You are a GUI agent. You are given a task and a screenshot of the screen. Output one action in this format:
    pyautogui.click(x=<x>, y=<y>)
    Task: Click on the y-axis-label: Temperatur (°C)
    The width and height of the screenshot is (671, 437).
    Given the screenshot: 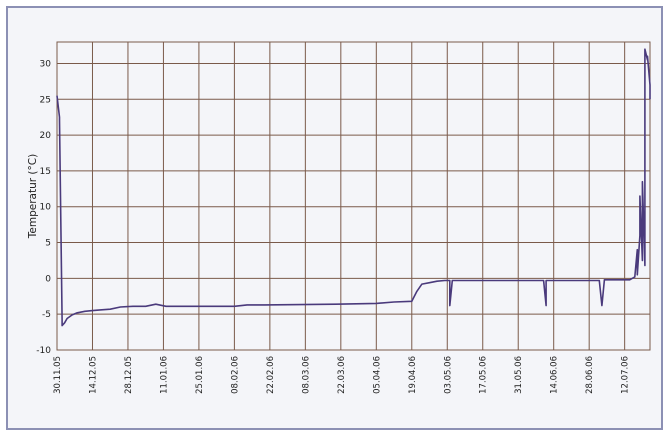 What is the action you would take?
    pyautogui.click(x=33, y=196)
    